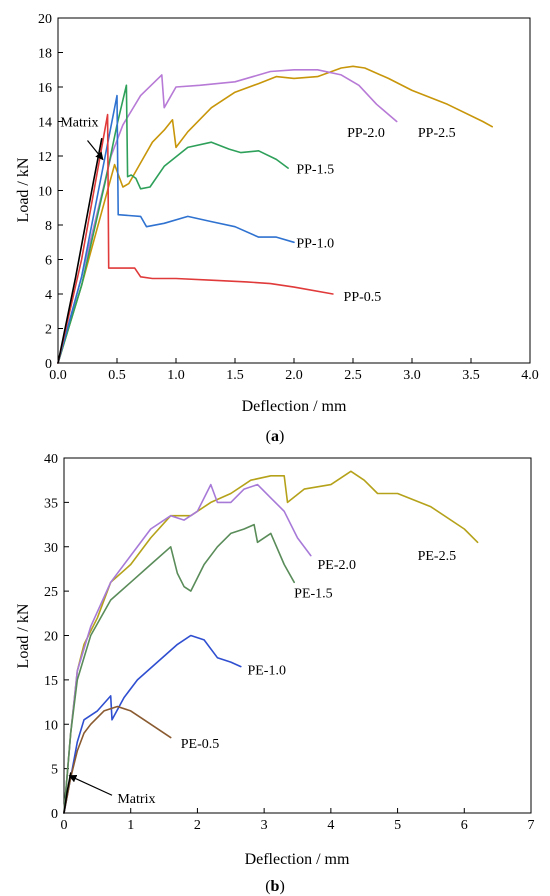 The width and height of the screenshot is (550, 896). I want to click on x-tick-label-a: 3.5, so click(471, 375).